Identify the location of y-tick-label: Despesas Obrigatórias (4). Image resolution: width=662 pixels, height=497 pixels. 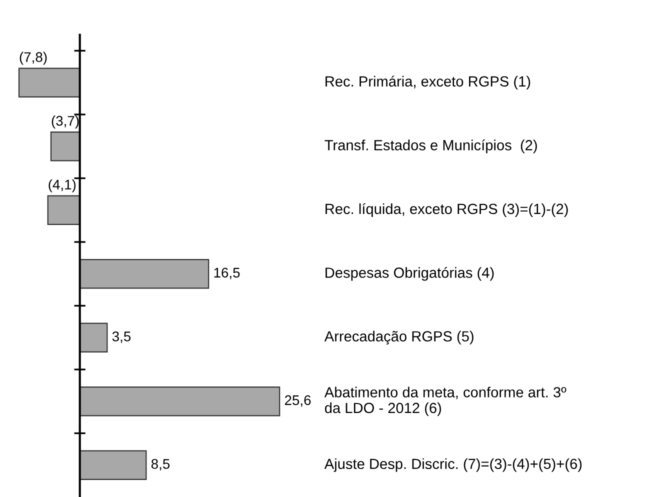
(410, 273).